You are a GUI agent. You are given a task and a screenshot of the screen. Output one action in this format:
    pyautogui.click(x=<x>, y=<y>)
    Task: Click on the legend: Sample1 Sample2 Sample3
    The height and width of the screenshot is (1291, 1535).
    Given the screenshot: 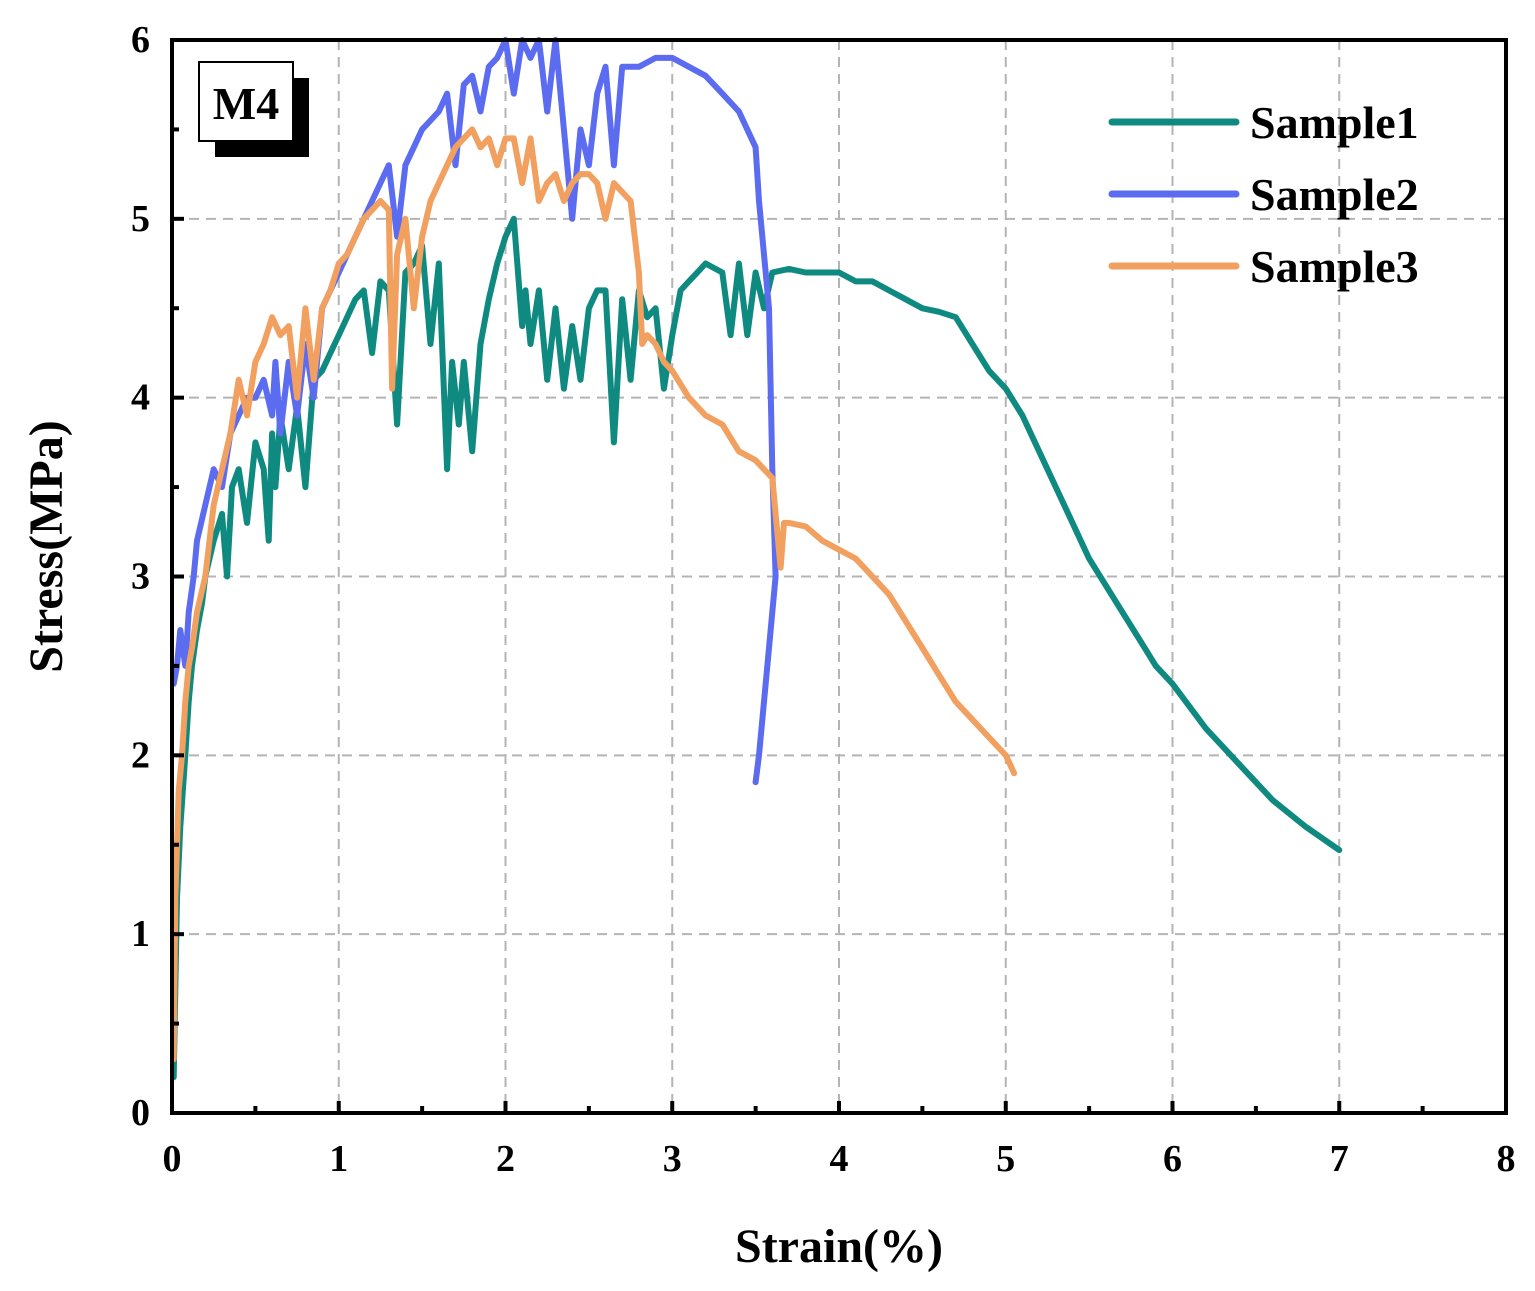 What is the action you would take?
    pyautogui.click(x=1263, y=194)
    